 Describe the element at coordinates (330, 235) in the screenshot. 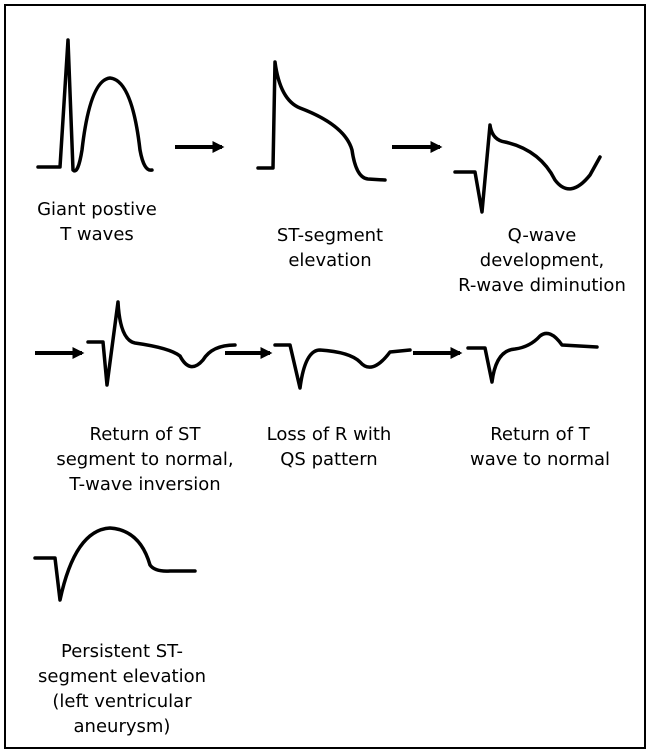

I see `stage-label: ST-segment` at that location.